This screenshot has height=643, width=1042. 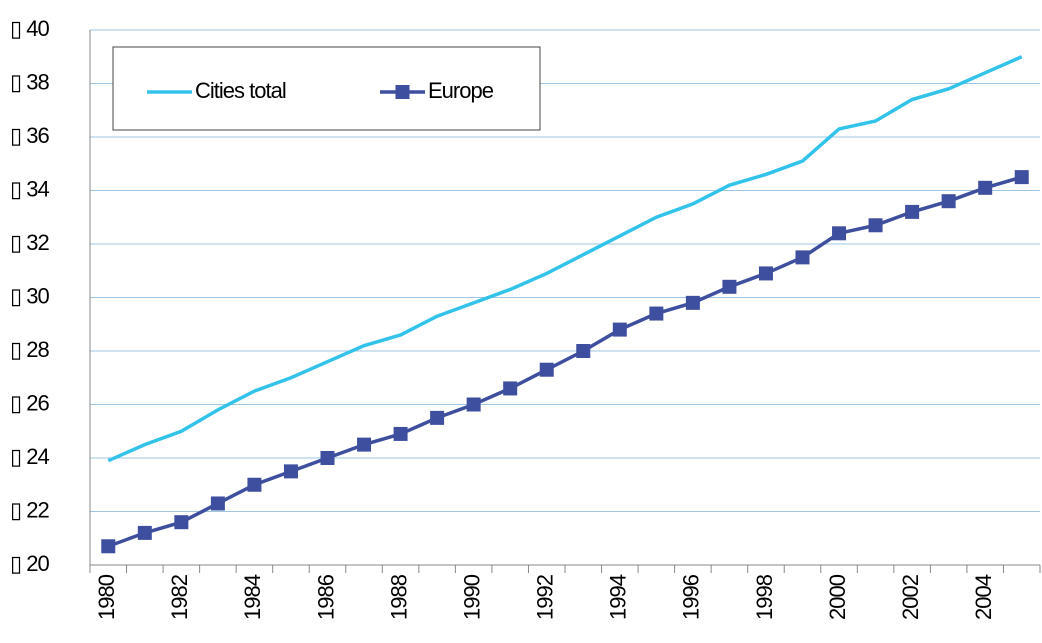 I want to click on legend-label: Europe, so click(x=461, y=90).